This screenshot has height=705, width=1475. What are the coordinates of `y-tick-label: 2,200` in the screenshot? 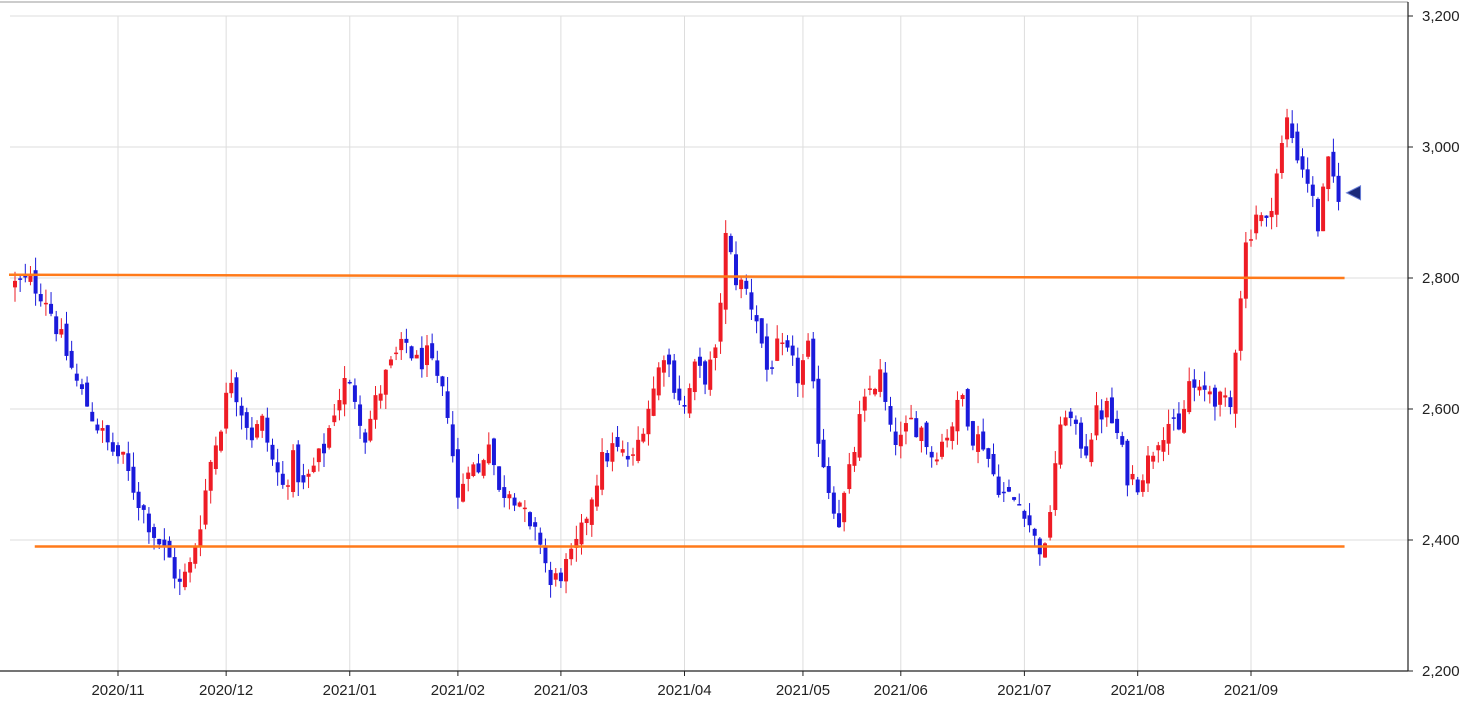 It's located at (1441, 671).